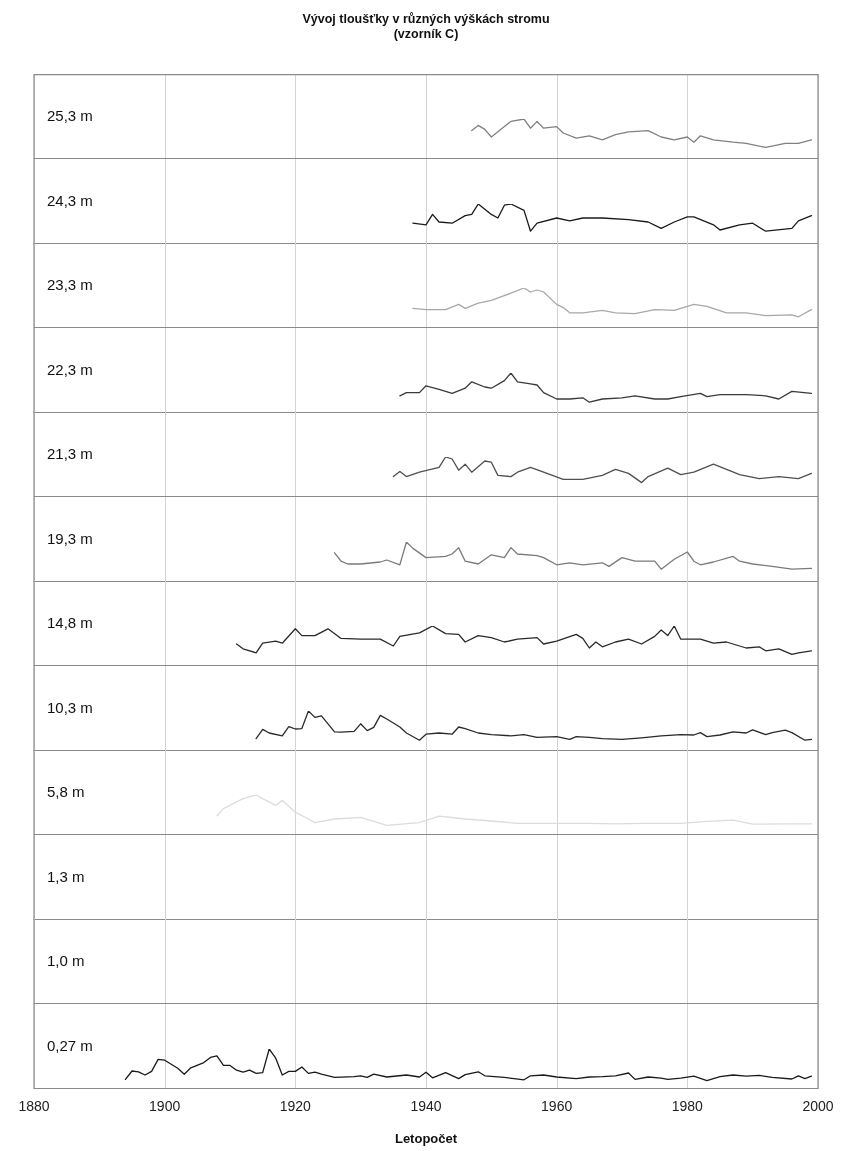  What do you see at coordinates (66, 960) in the screenshot?
I see `text: 1,0 m` at bounding box center [66, 960].